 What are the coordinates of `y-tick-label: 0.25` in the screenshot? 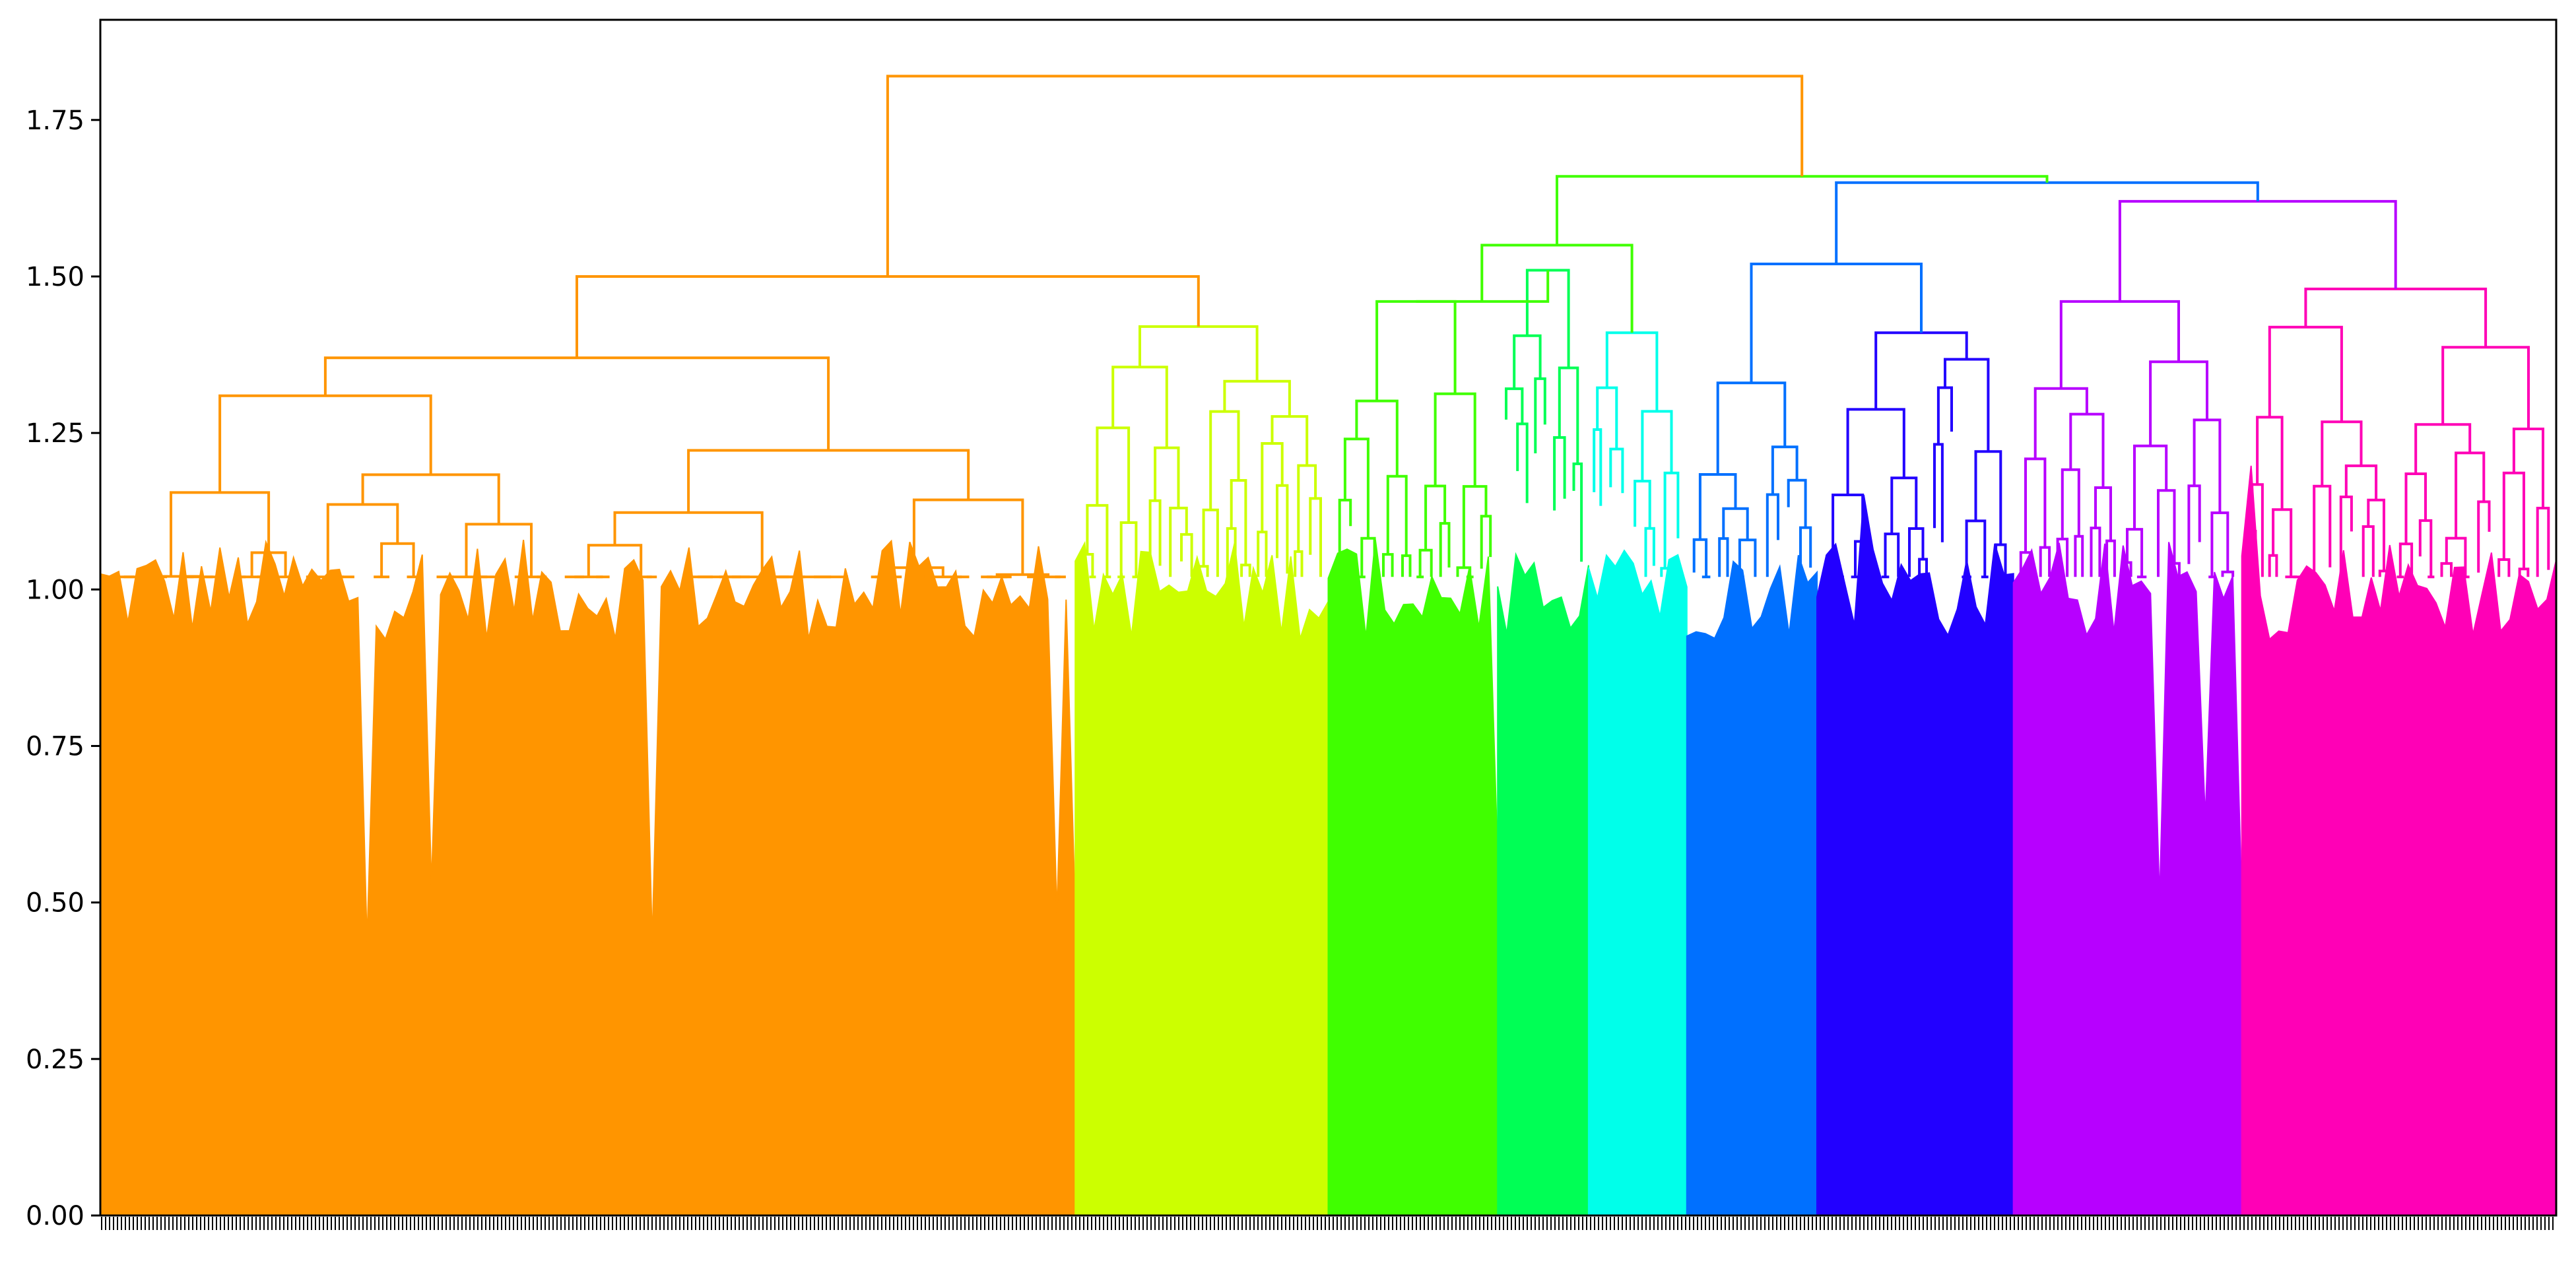 It's located at (55, 1060).